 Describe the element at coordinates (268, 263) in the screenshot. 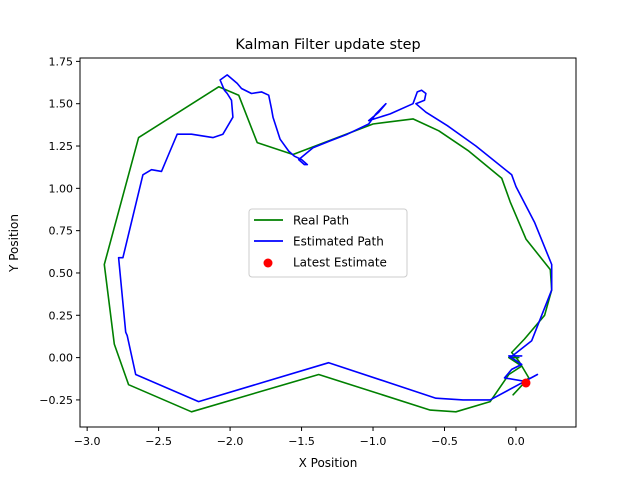

I see `legend-swatch-latest-estimate` at that location.